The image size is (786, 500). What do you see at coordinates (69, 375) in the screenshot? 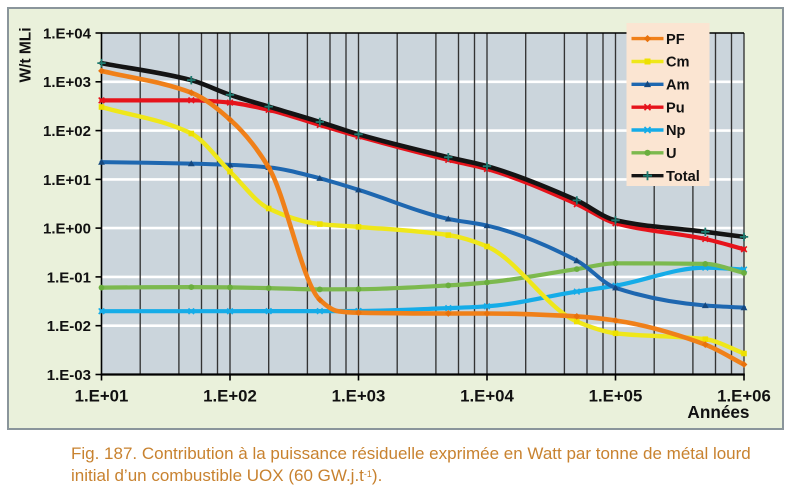
I see `svg-text: 1.E-03` at bounding box center [69, 375].